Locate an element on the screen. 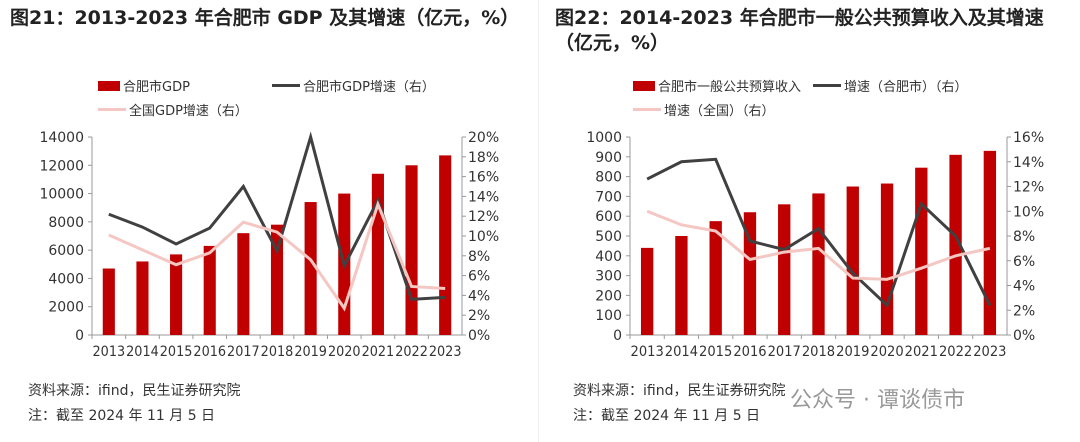 This screenshot has width=1080, height=442. legend-item: 合肥市GDP is located at coordinates (144, 85).